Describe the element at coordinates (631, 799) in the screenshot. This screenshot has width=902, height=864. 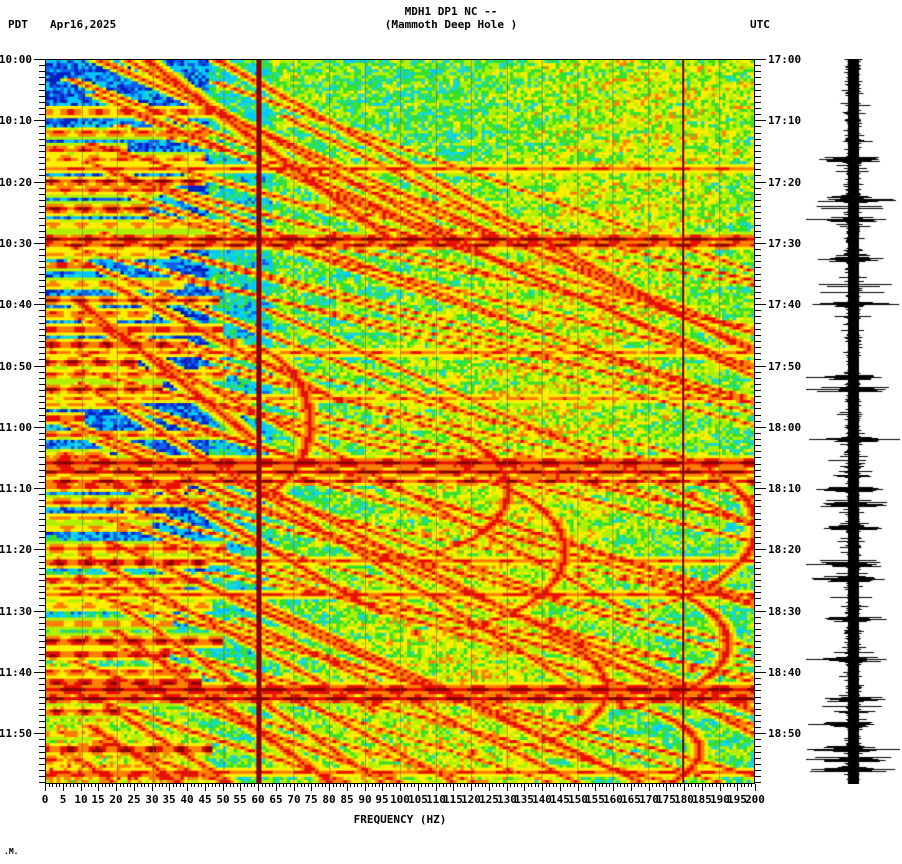
I see `frequency-tick-label: 165` at that location.